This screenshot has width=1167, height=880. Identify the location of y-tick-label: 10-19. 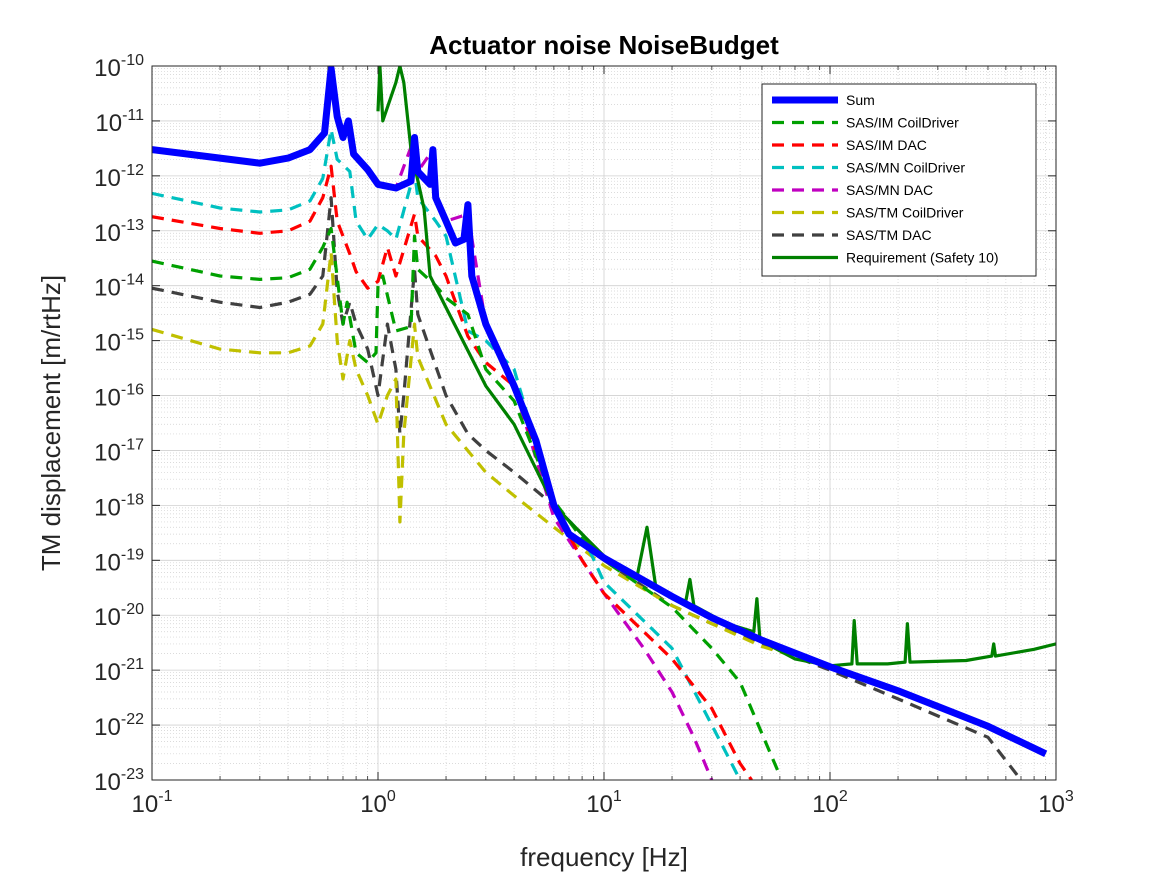
(119, 561).